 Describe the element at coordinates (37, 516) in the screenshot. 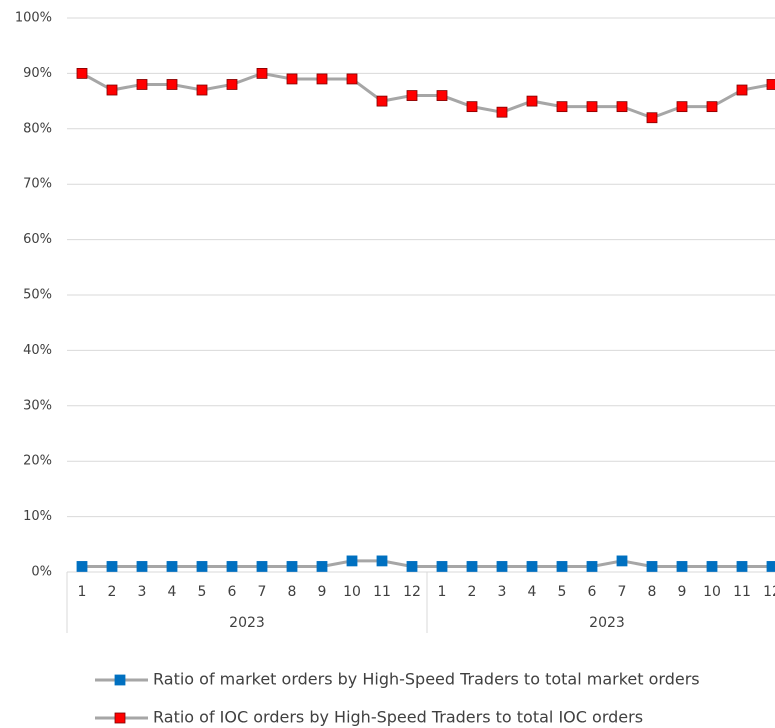

I see `y-tick-label: 10%` at that location.